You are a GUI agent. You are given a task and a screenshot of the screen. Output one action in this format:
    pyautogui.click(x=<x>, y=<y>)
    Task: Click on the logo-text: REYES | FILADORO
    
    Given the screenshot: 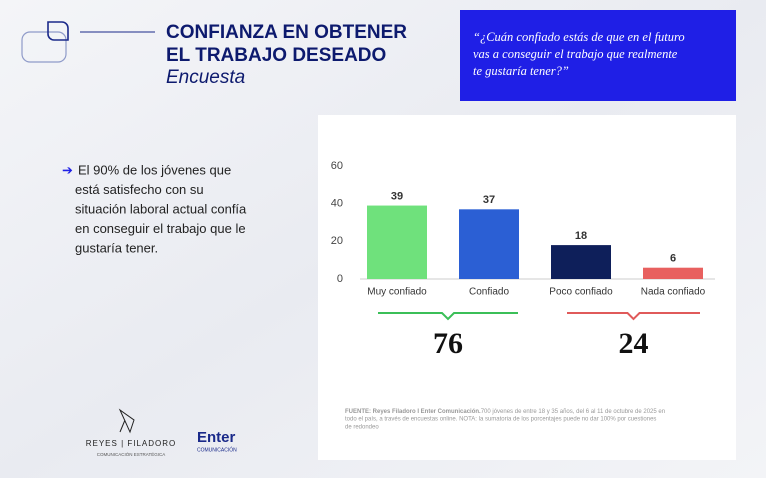 What is the action you would take?
    pyautogui.click(x=131, y=443)
    